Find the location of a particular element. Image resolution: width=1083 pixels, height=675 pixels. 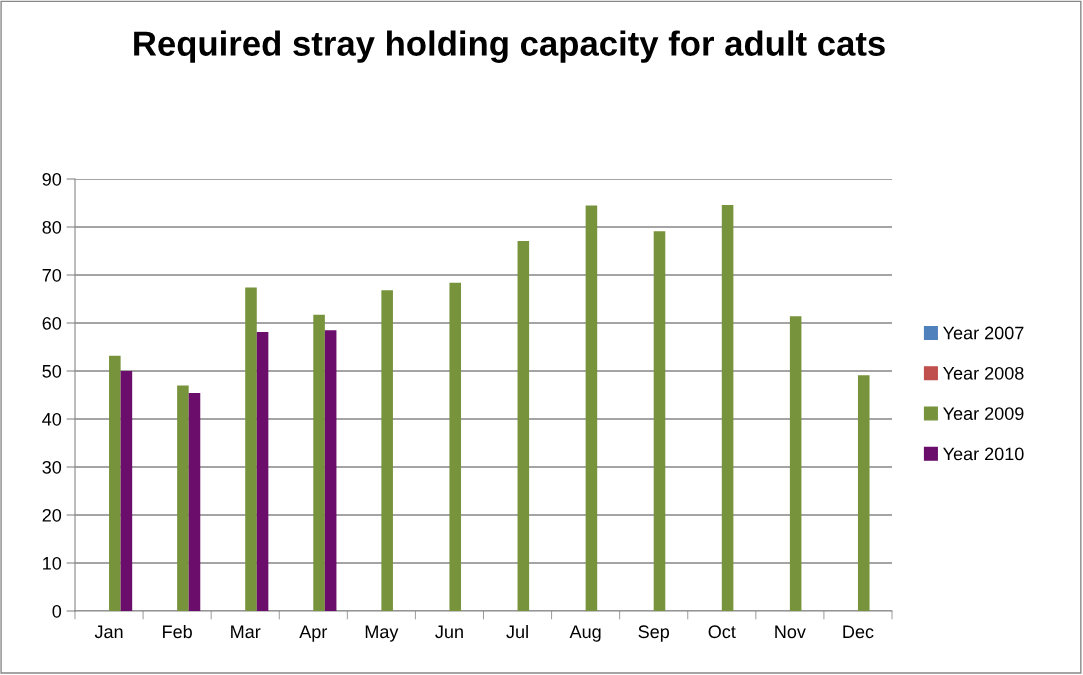

x-tick-label: Jun is located at coordinates (449, 632).